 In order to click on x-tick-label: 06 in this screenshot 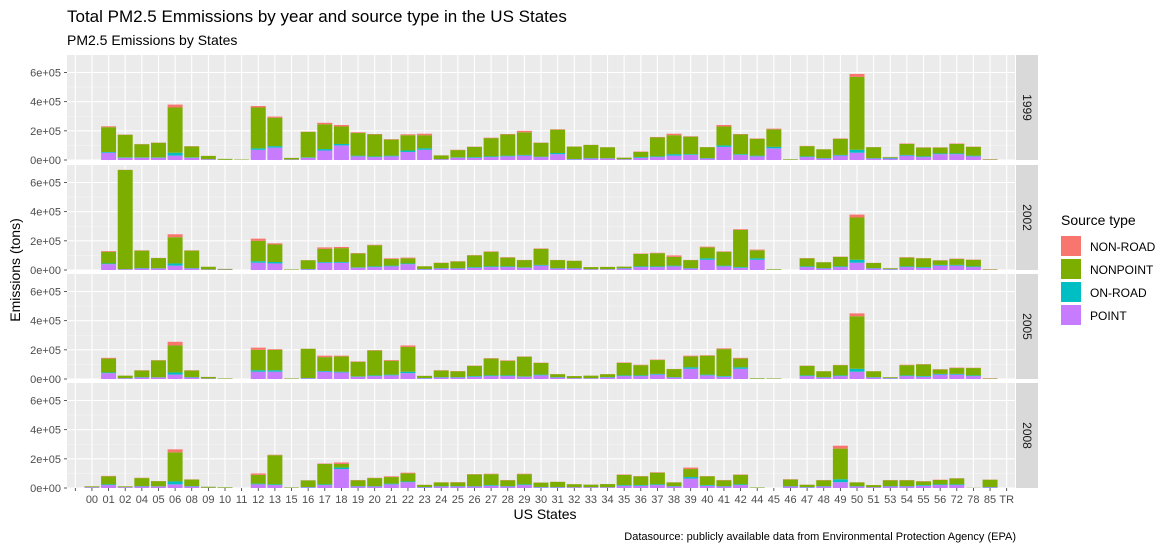, I will do `click(175, 500)`.